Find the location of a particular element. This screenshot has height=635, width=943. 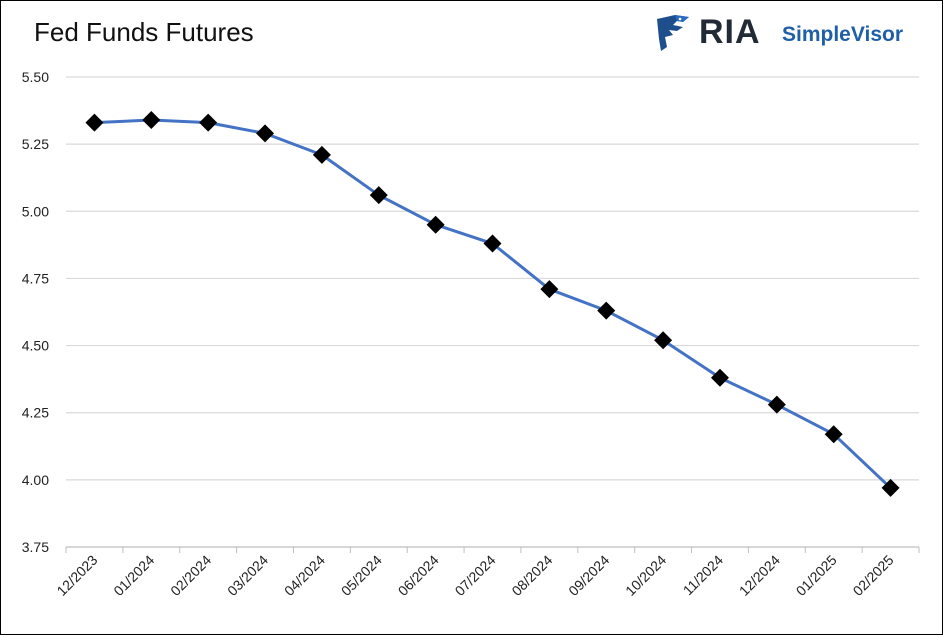

y-tick-label: 4.25 is located at coordinates (35, 413).